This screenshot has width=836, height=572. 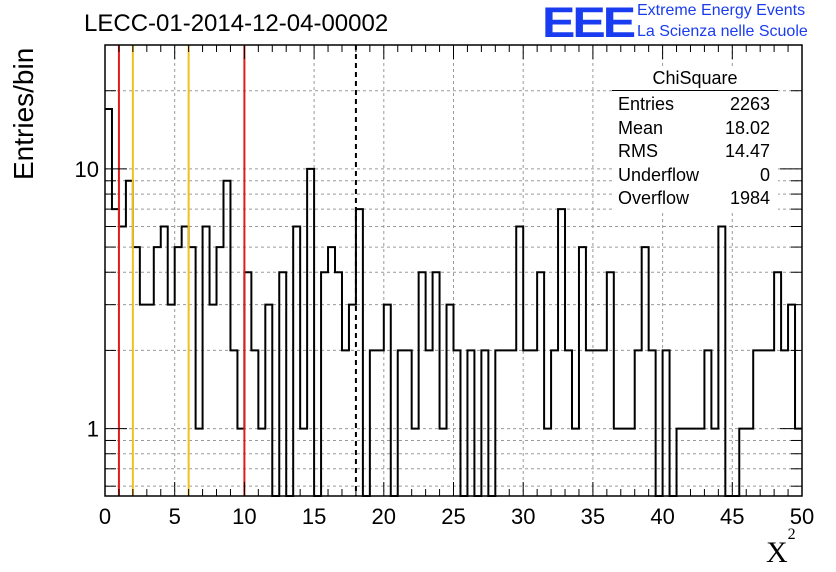 What do you see at coordinates (749, 198) in the screenshot?
I see `stats-value: 1984` at bounding box center [749, 198].